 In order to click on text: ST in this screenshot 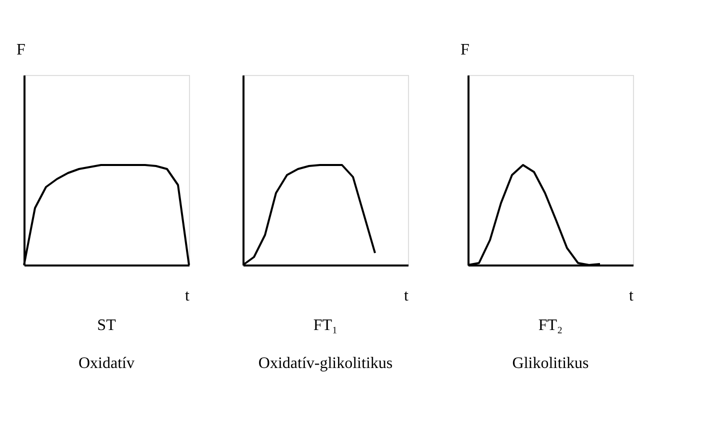, I will do `click(106, 325)`.